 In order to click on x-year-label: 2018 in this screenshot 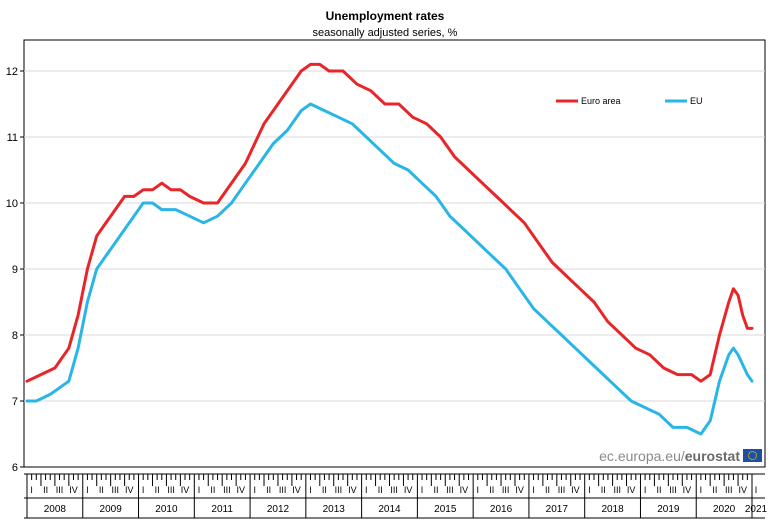, I will do `click(612, 509)`.